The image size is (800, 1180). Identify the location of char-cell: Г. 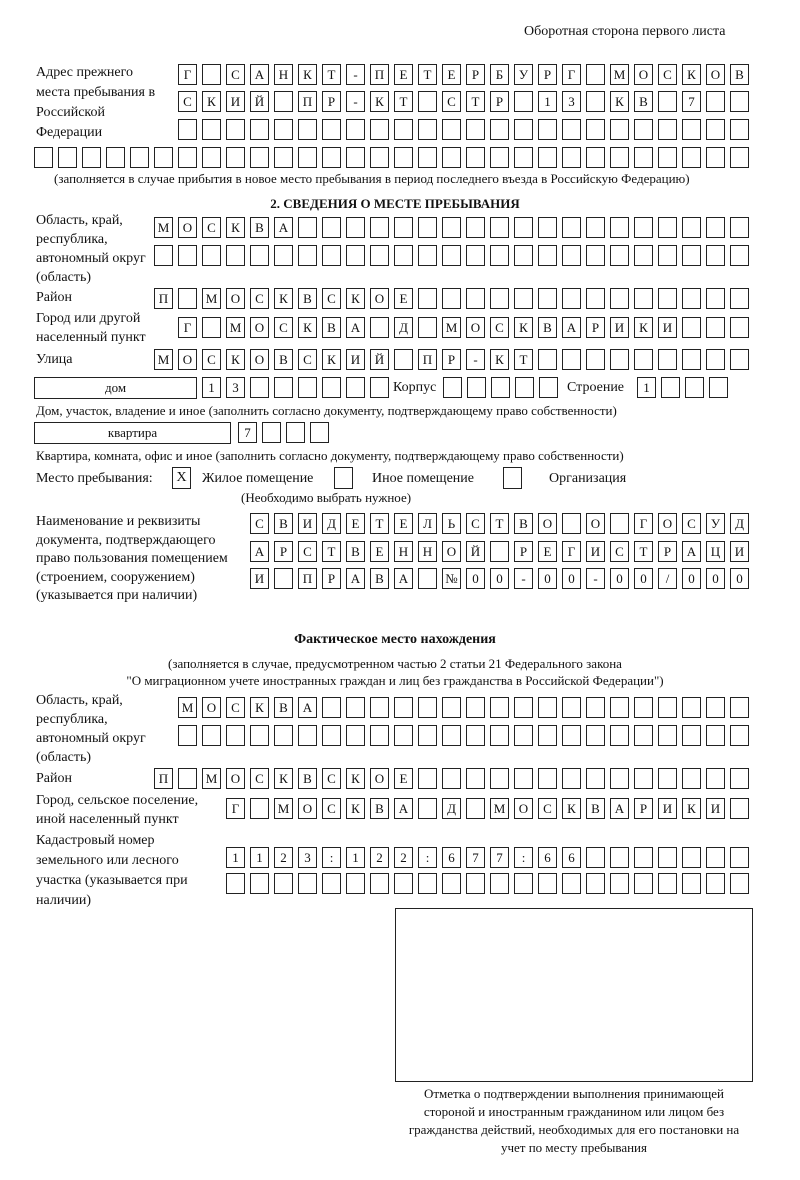
(643, 523).